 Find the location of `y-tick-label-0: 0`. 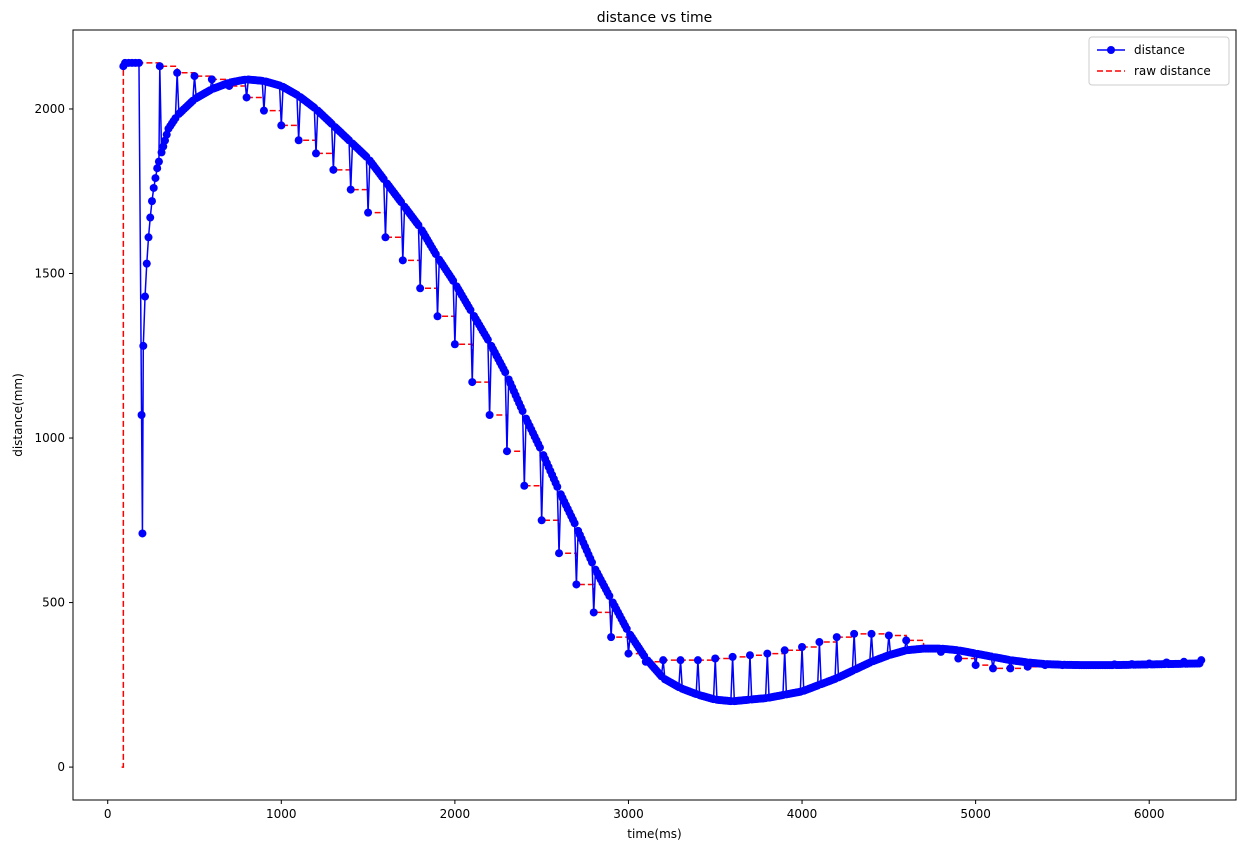

y-tick-label-0: 0 is located at coordinates (61, 767).